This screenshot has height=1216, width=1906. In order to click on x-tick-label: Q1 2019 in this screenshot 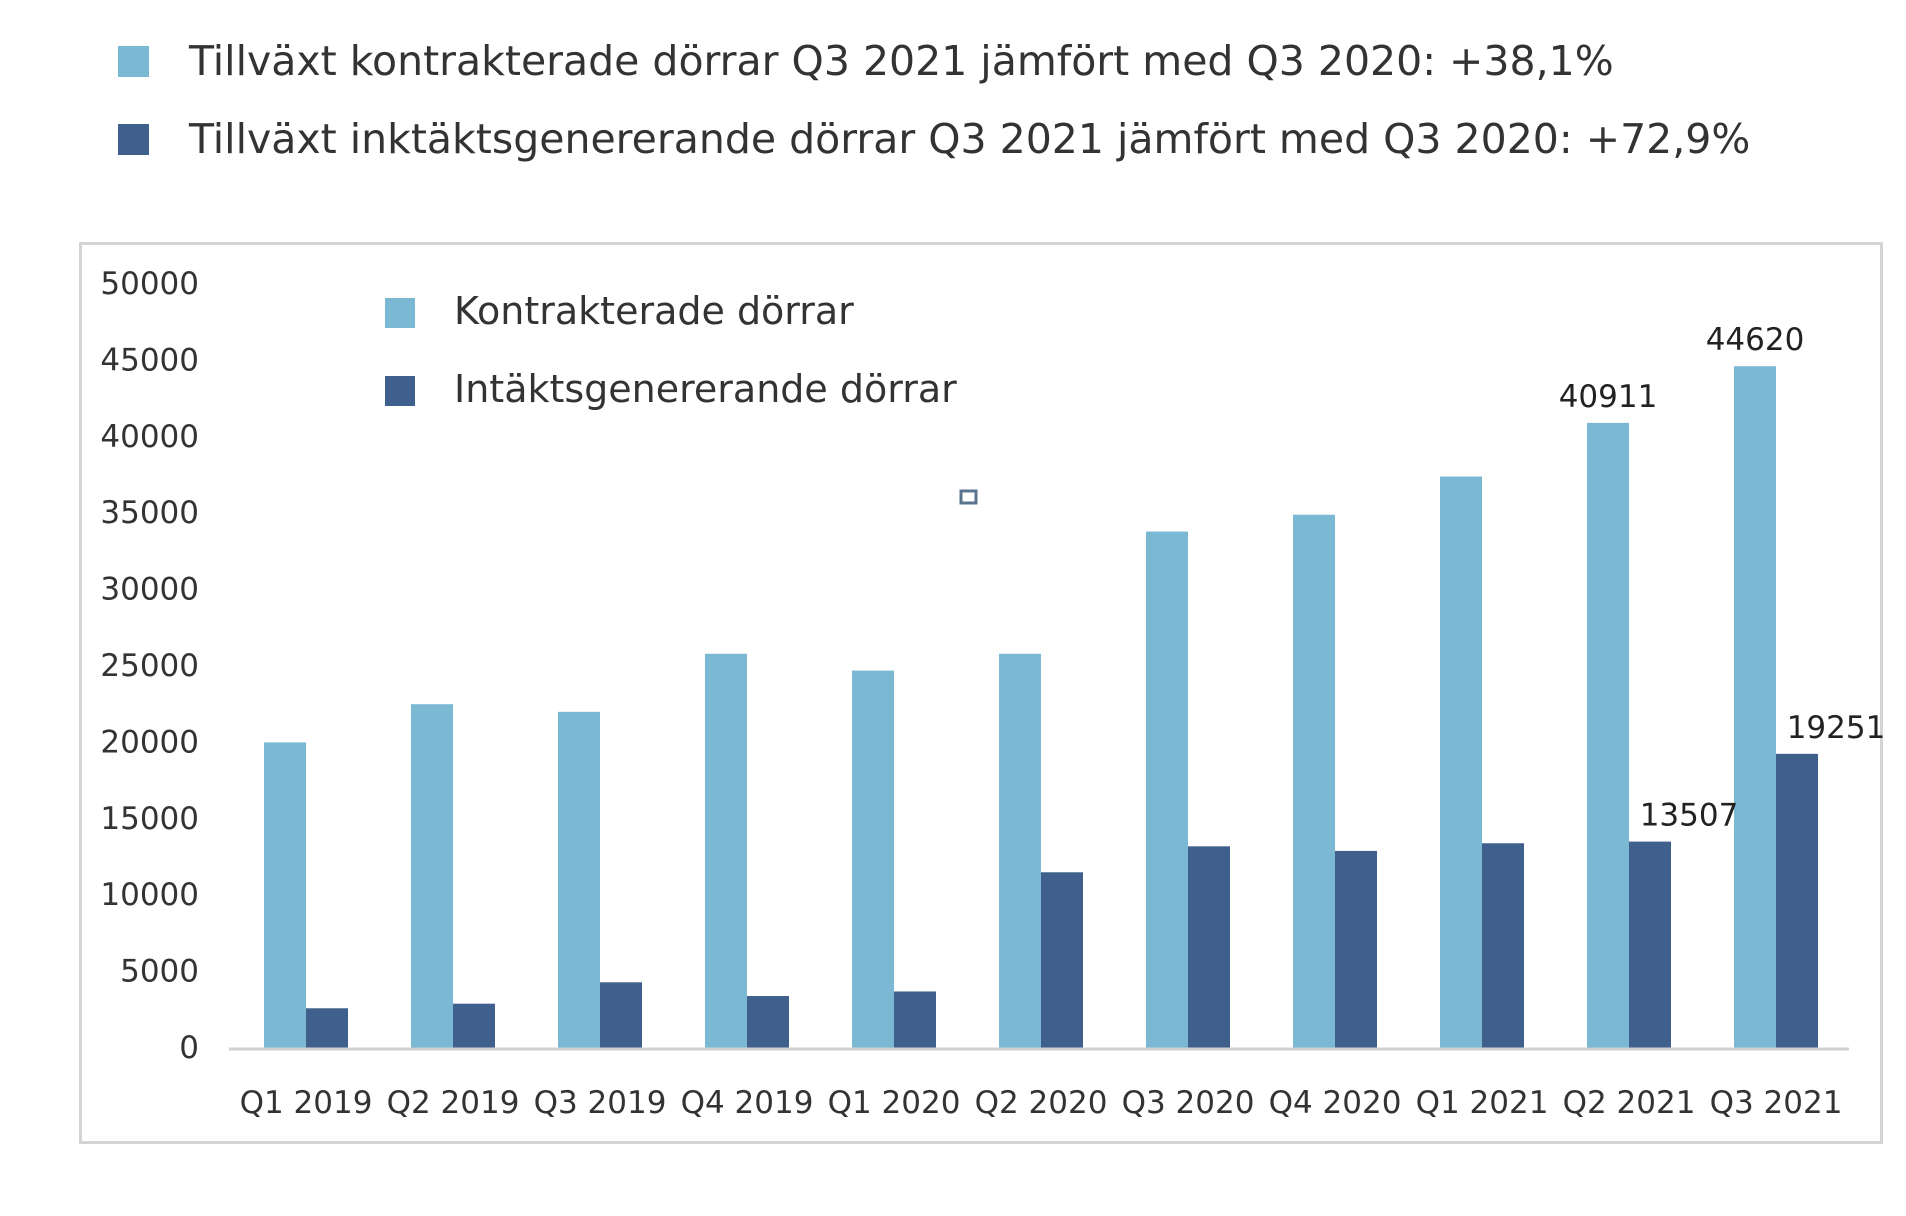, I will do `click(306, 1103)`.